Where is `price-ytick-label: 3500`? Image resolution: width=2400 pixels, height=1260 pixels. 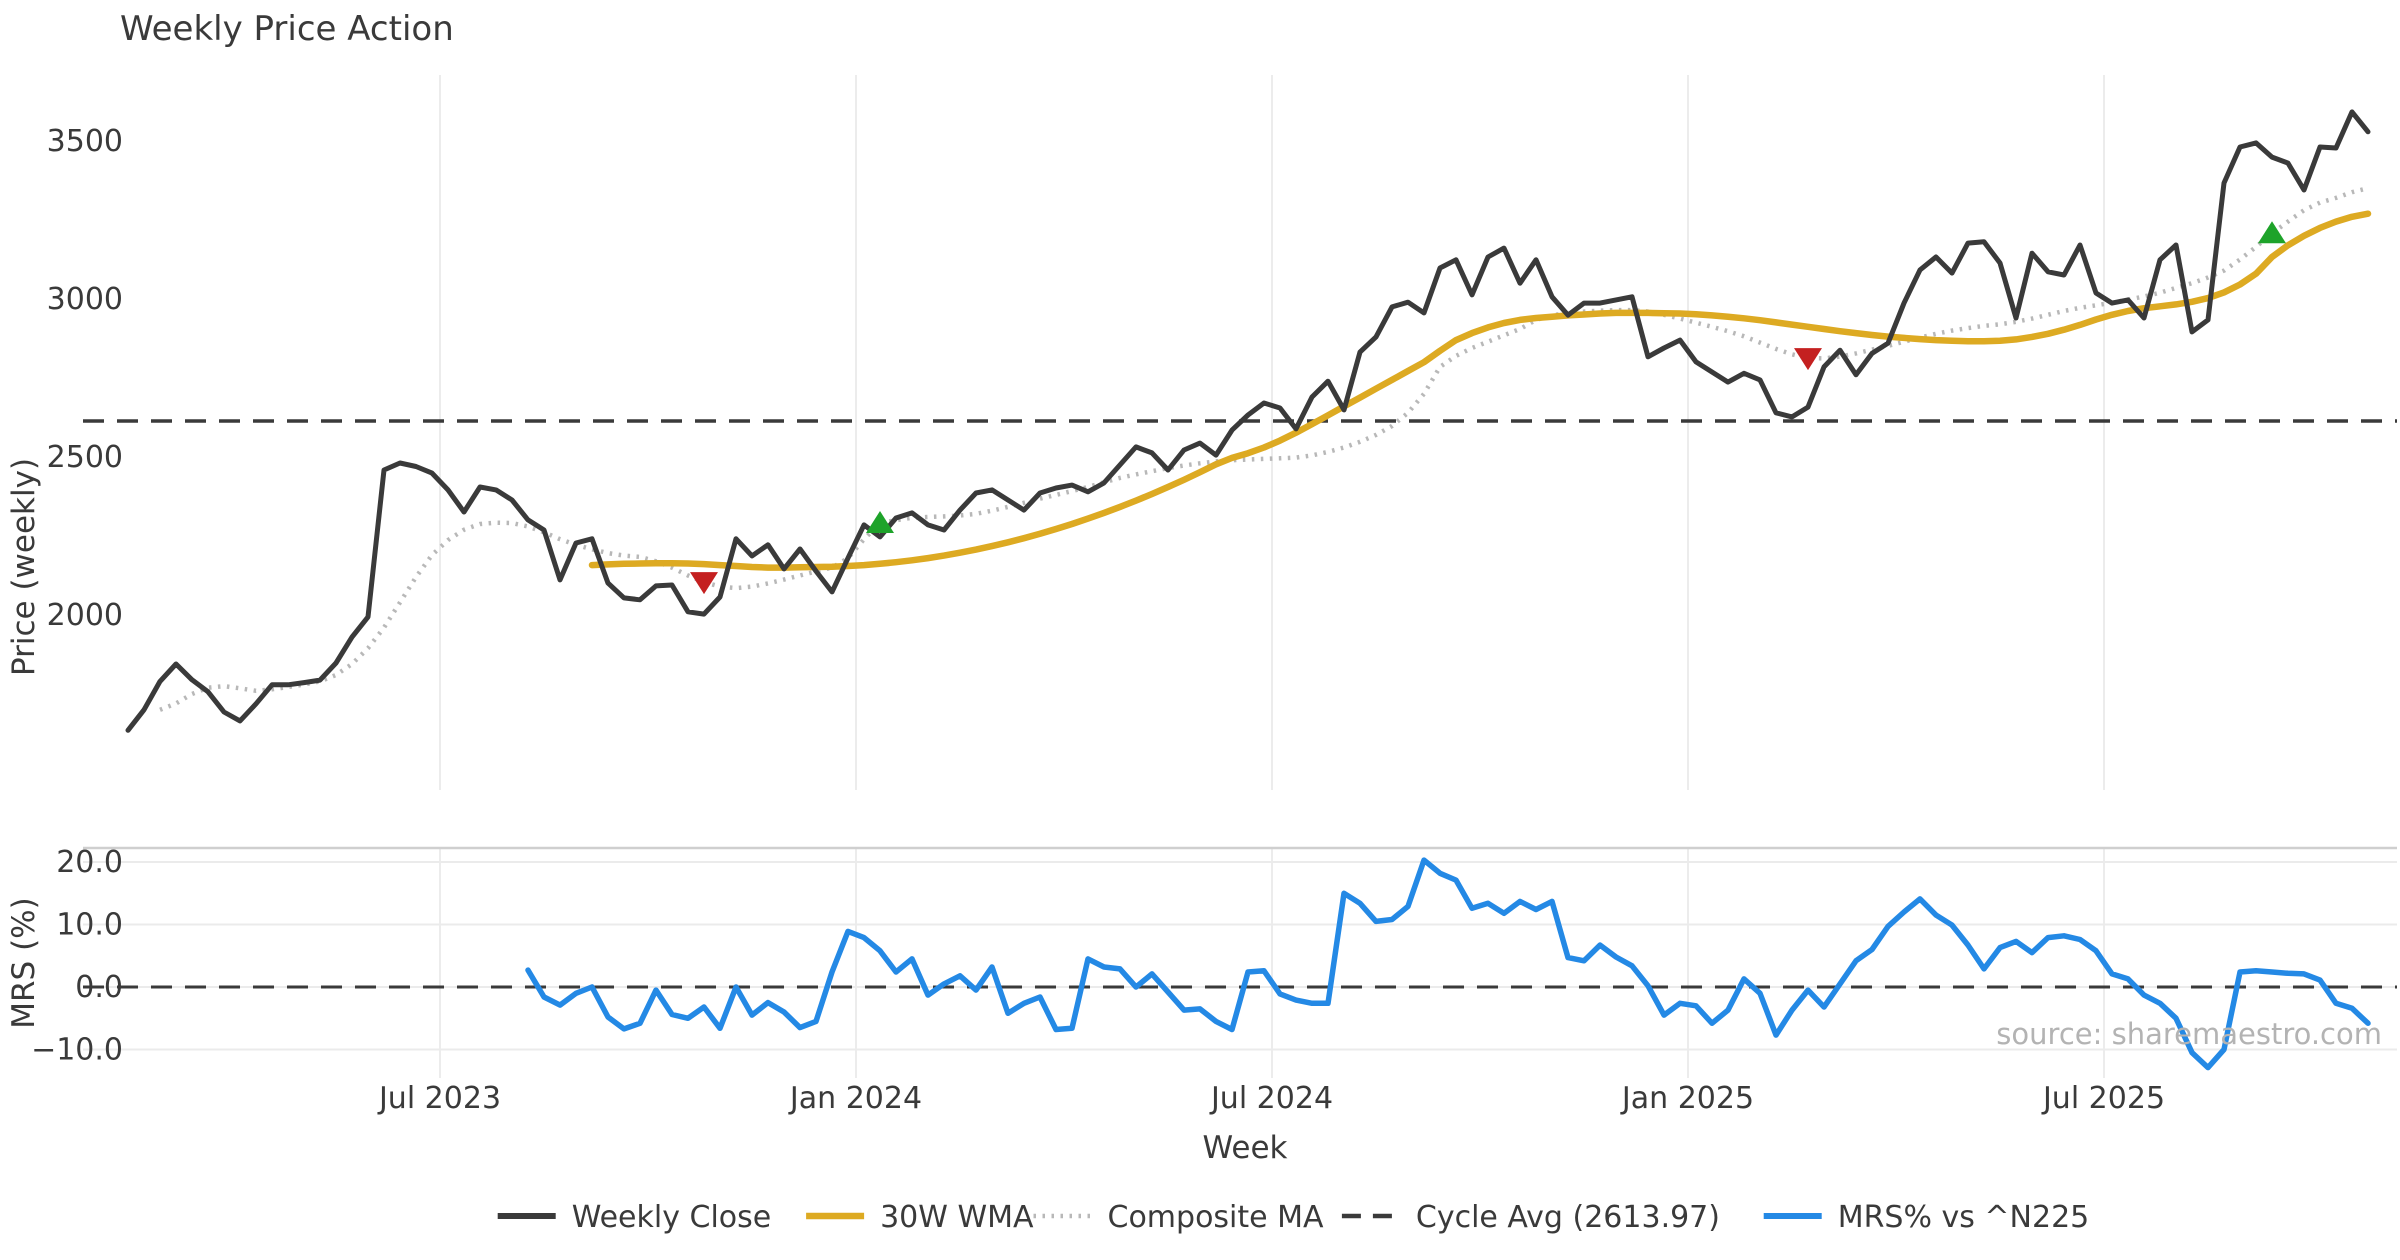 price-ytick-label: 3500 is located at coordinates (85, 141).